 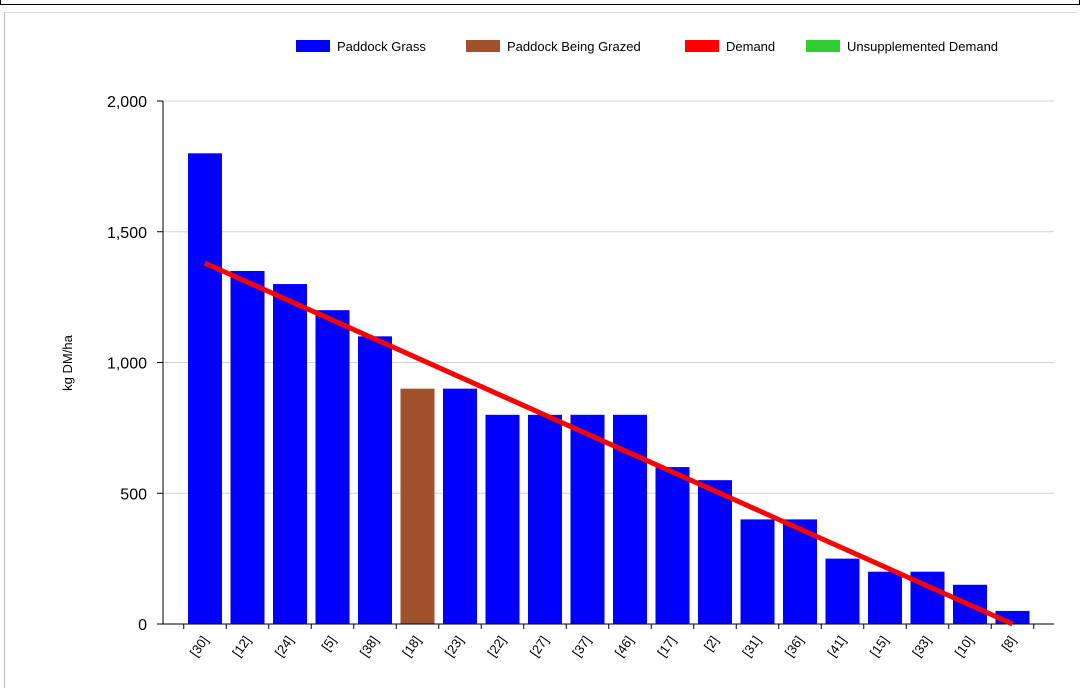 I want to click on x-tick-label-37: [37], so click(x=581, y=646).